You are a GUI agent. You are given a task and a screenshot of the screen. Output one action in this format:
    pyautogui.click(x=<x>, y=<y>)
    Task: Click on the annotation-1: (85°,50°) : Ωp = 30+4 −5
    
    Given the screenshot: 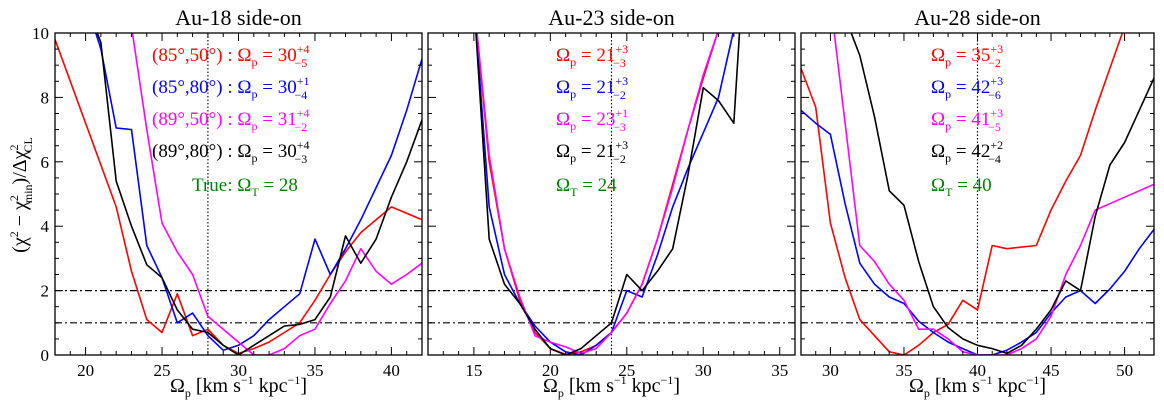 What is the action you would take?
    pyautogui.click(x=231, y=56)
    